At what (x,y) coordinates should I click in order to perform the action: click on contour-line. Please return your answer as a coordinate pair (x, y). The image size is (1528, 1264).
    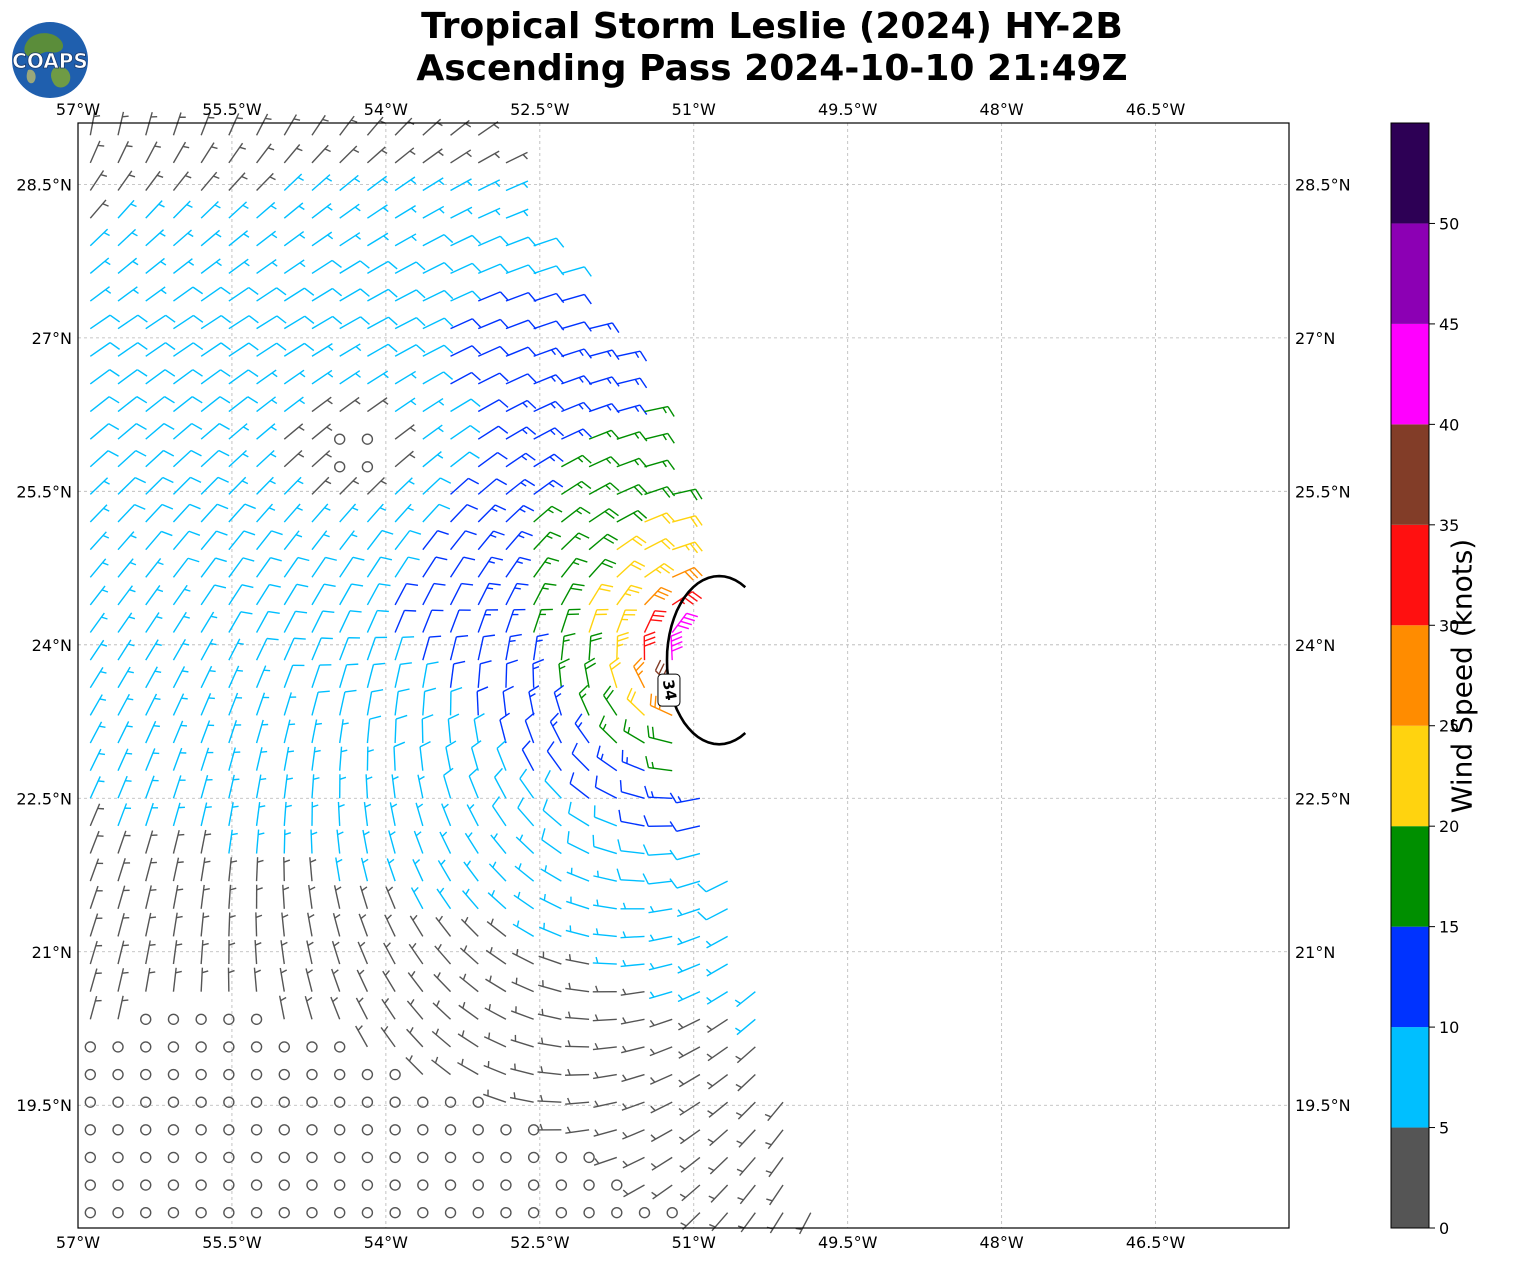
    Looking at the image, I should click on (706, 660).